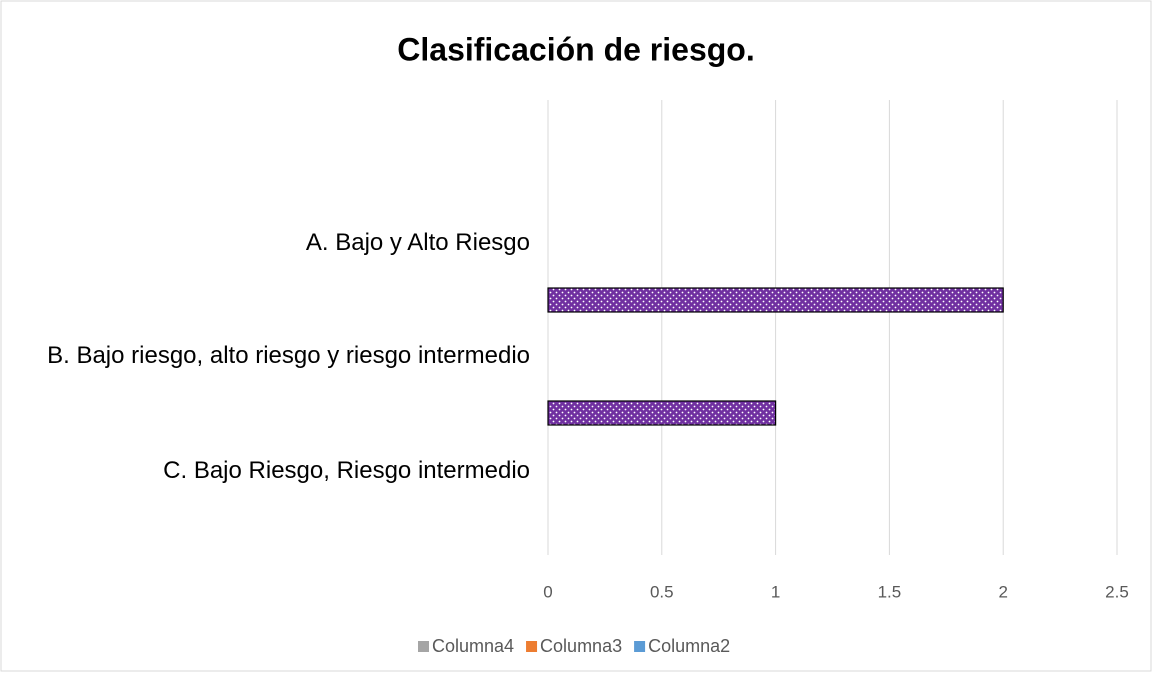  What do you see at coordinates (547, 591) in the screenshot?
I see `x-tick-label: 0` at bounding box center [547, 591].